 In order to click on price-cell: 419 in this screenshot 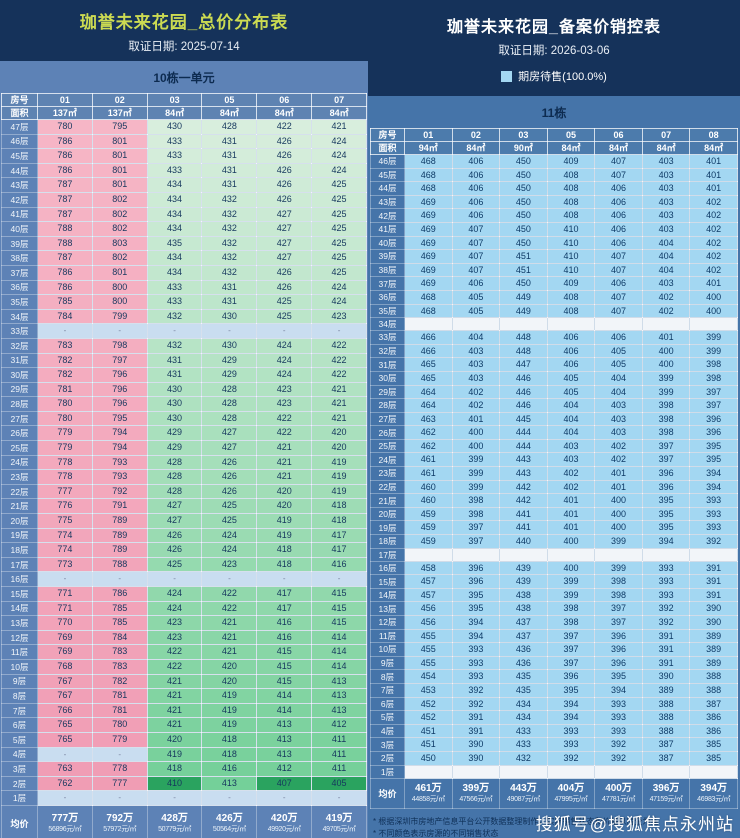, I will do `click(339, 462)`.